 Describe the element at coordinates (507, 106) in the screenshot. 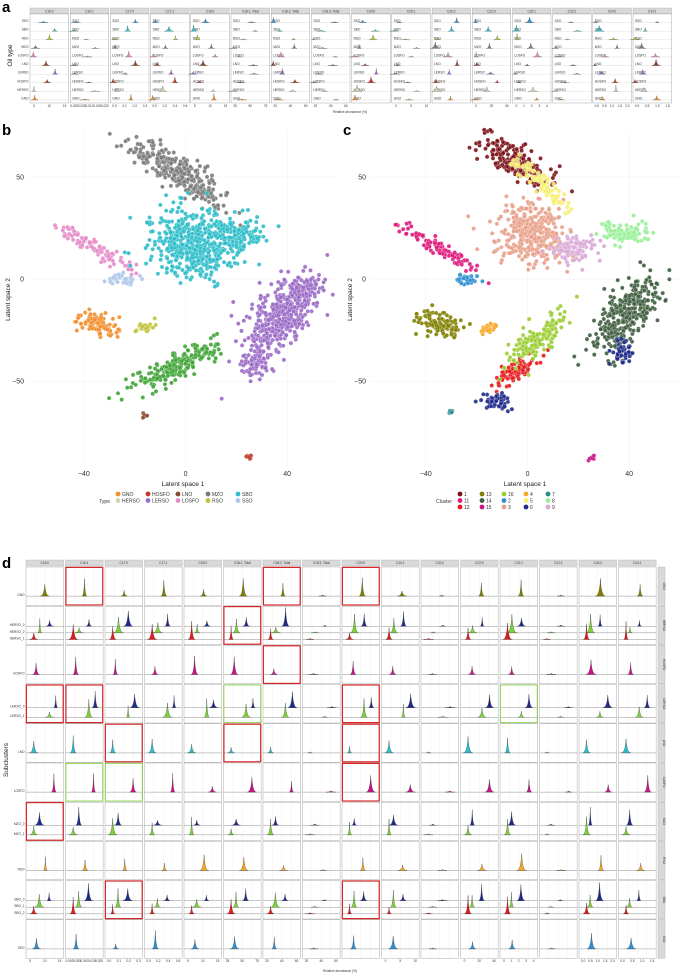

I see `panel-a-xtick: 40` at that location.